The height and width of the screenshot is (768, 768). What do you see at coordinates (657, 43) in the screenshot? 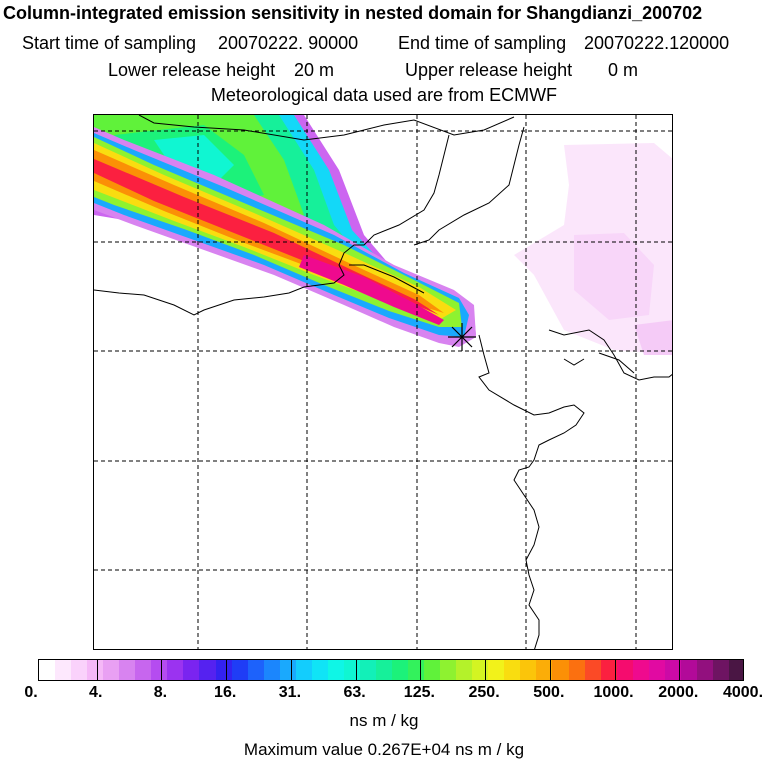
I see `end-time-value: 20070222.120000` at bounding box center [657, 43].